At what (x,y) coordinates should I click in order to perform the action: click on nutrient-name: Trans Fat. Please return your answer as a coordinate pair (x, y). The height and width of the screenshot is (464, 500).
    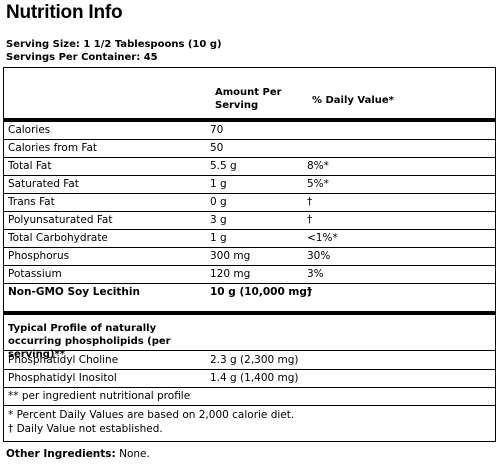
    Looking at the image, I should click on (31, 202).